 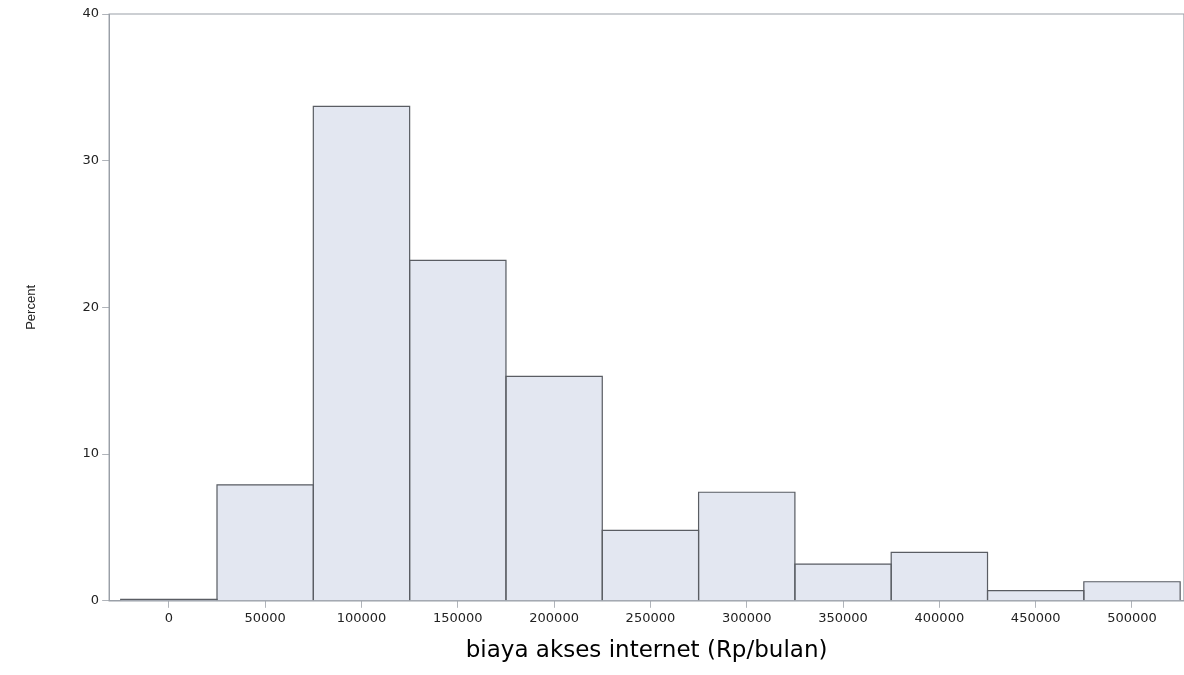 What do you see at coordinates (265, 617) in the screenshot?
I see `x-tick-label: 50000` at bounding box center [265, 617].